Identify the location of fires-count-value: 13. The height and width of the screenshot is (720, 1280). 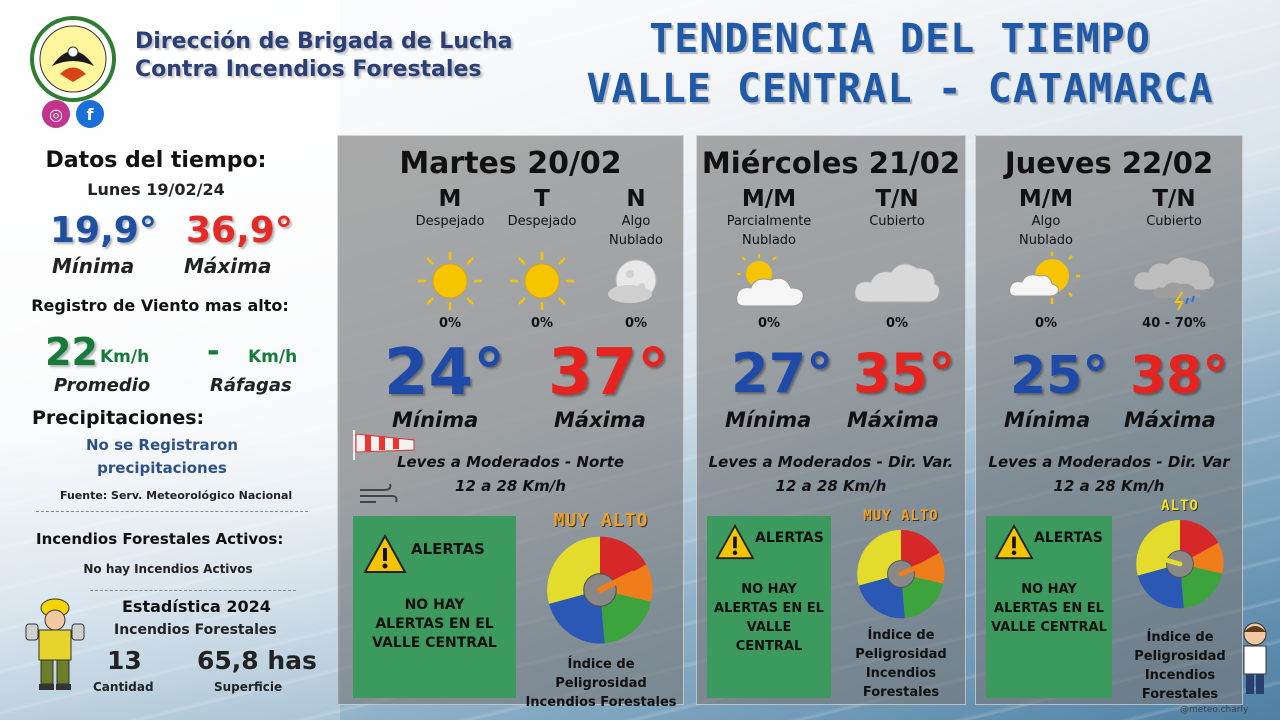
(124, 660).